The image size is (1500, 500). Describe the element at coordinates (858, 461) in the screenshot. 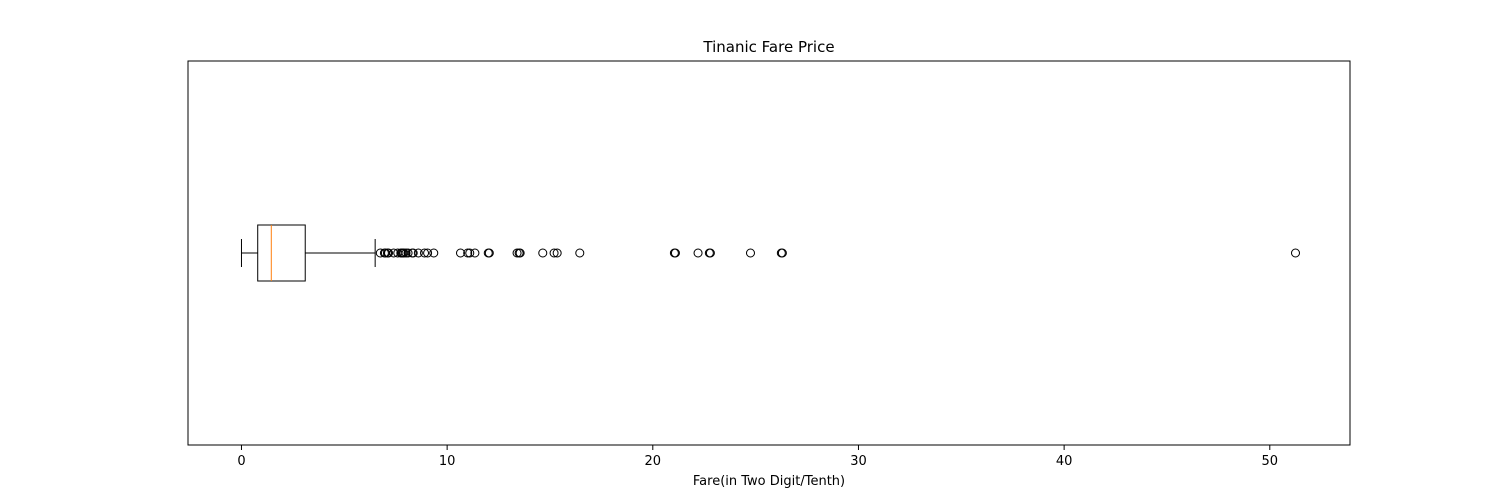

I see `x-tick-label: 30` at that location.